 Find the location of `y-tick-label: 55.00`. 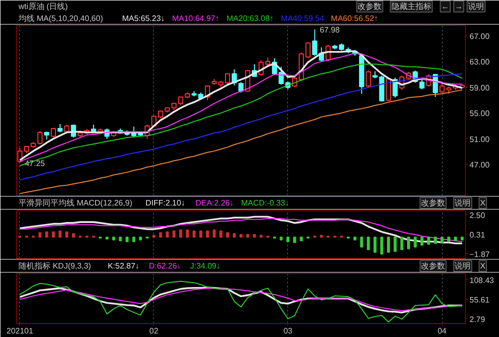

y-tick-label: 55.00 is located at coordinates (480, 113).